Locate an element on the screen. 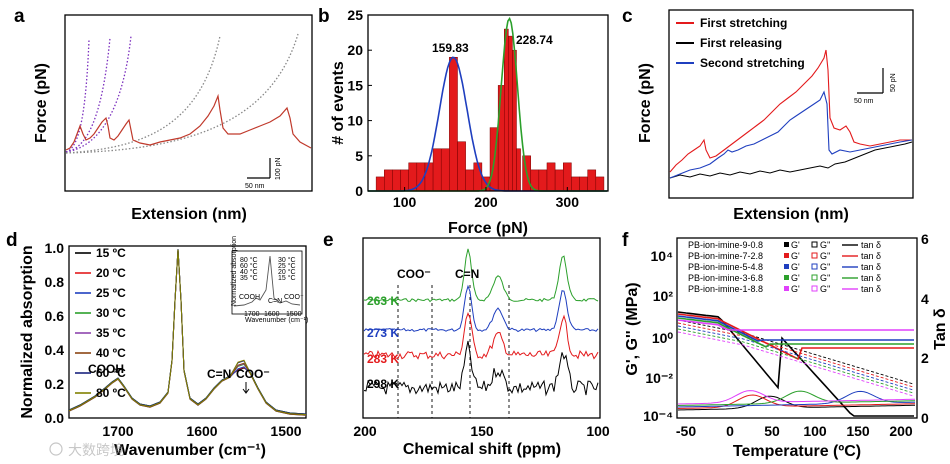 The image size is (950, 464). panel-b-peak1-label: 159.83 is located at coordinates (450, 48).